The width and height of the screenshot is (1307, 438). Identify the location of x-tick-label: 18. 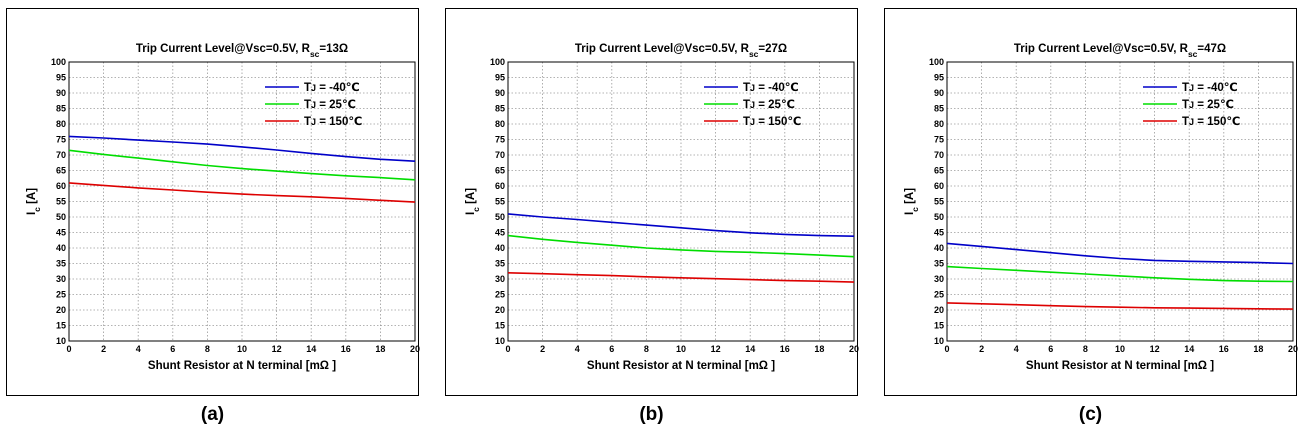
(819, 349).